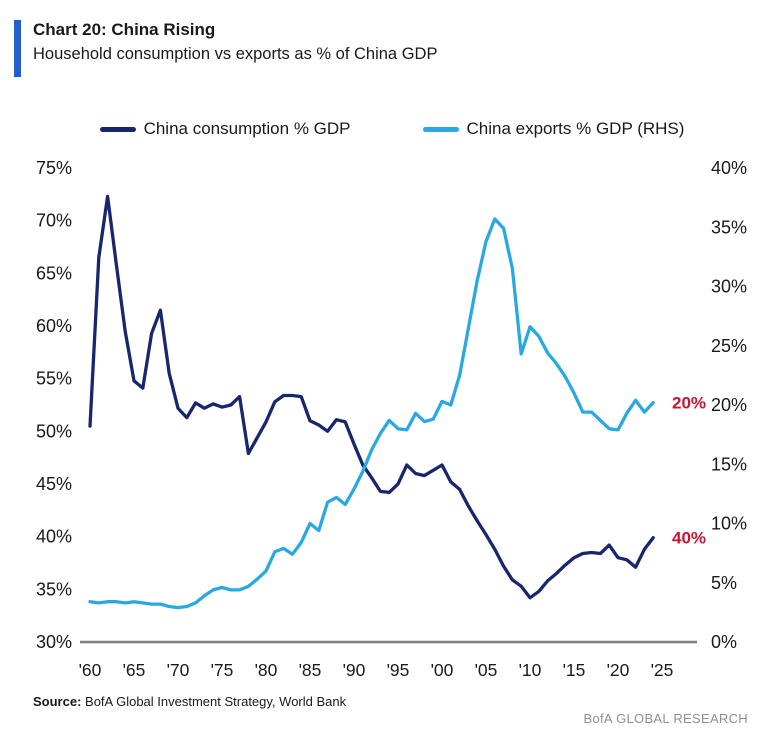  What do you see at coordinates (54, 379) in the screenshot?
I see `left-axis-tick-label: 55%` at bounding box center [54, 379].